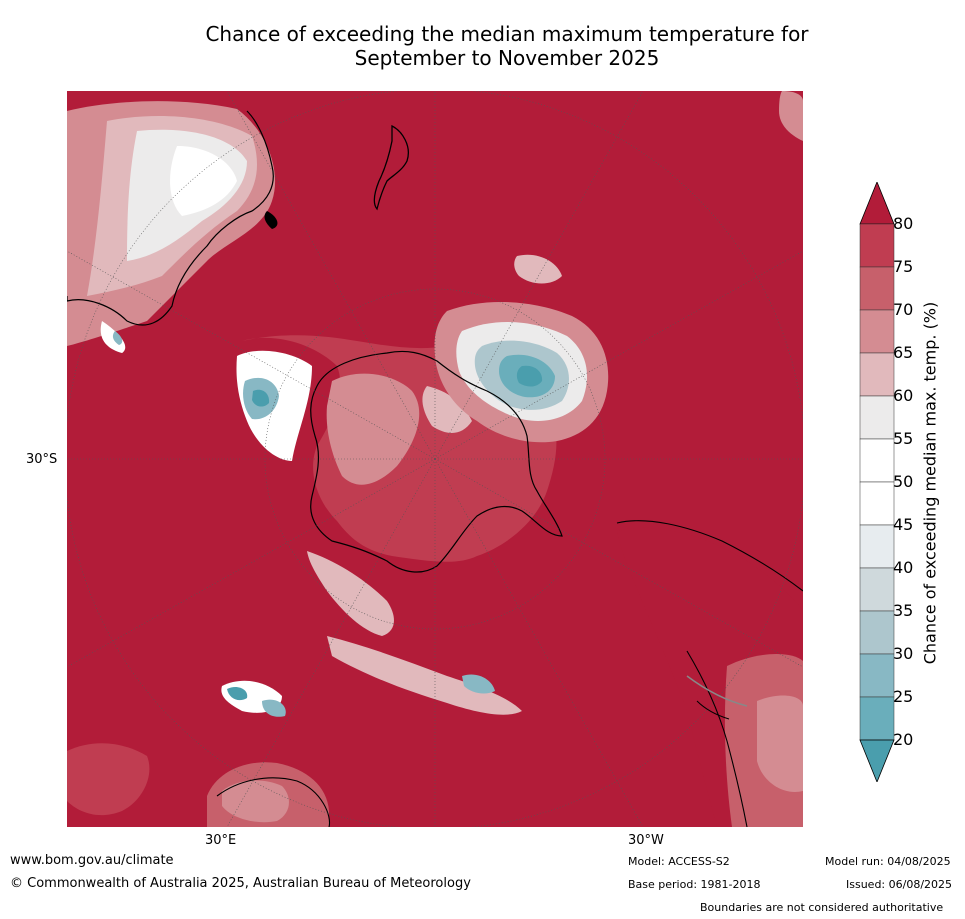 This screenshot has height=919, width=965. What do you see at coordinates (436, 461) in the screenshot?
I see `antarctica-coastline` at bounding box center [436, 461].